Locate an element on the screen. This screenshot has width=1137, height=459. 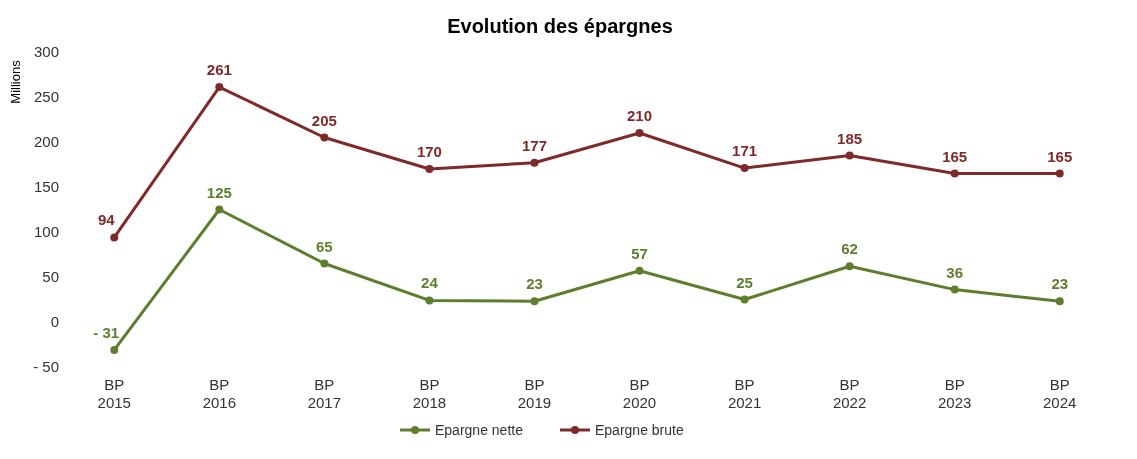
legend-label: Epargne brute is located at coordinates (639, 429).